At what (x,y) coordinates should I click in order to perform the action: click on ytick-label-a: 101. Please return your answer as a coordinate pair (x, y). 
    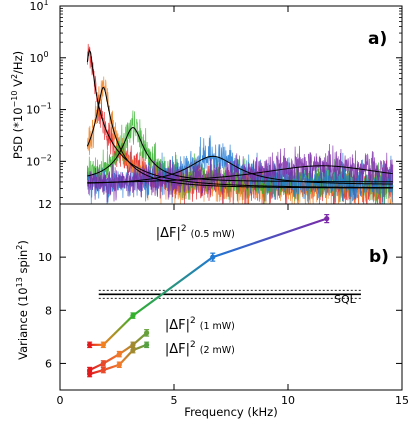
    Looking at the image, I should click on (38, 6).